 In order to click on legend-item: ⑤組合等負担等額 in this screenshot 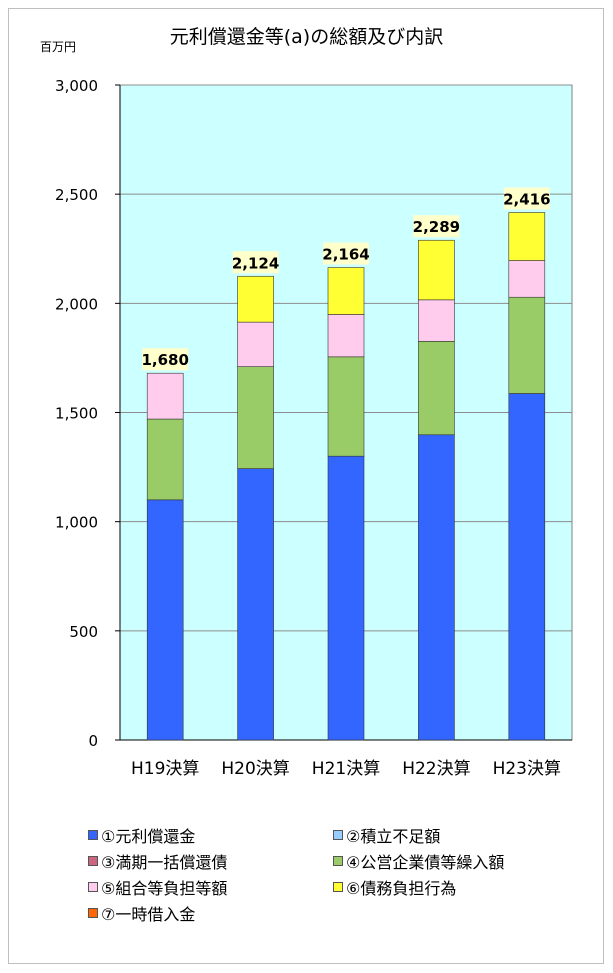, I will do `click(157, 887)`.